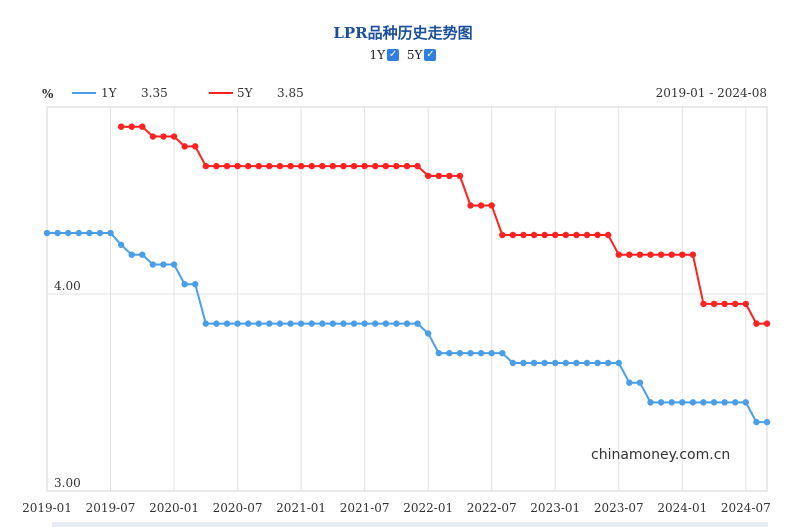 This screenshot has width=806, height=527. I want to click on legend-1y-name: 1Y, so click(109, 93).